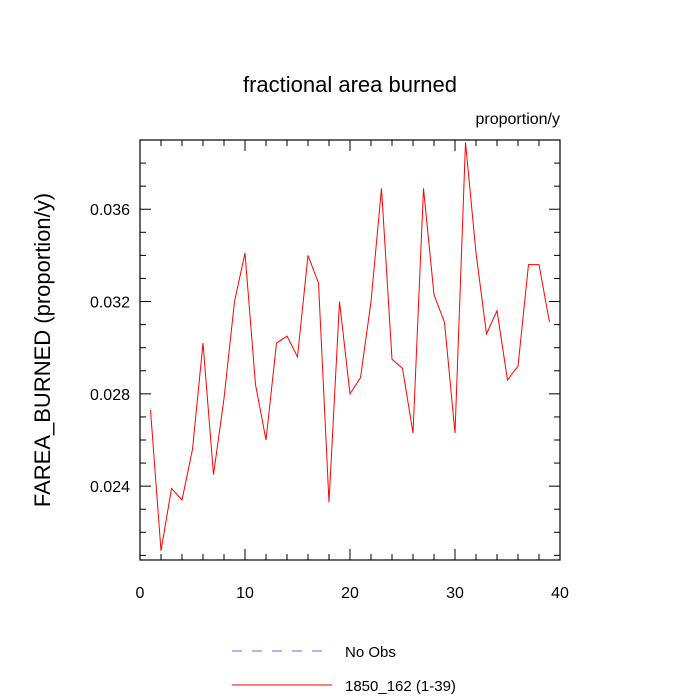 Image resolution: width=700 pixels, height=700 pixels. Describe the element at coordinates (110, 303) in the screenshot. I see `y-tick-label: 0.032` at that location.